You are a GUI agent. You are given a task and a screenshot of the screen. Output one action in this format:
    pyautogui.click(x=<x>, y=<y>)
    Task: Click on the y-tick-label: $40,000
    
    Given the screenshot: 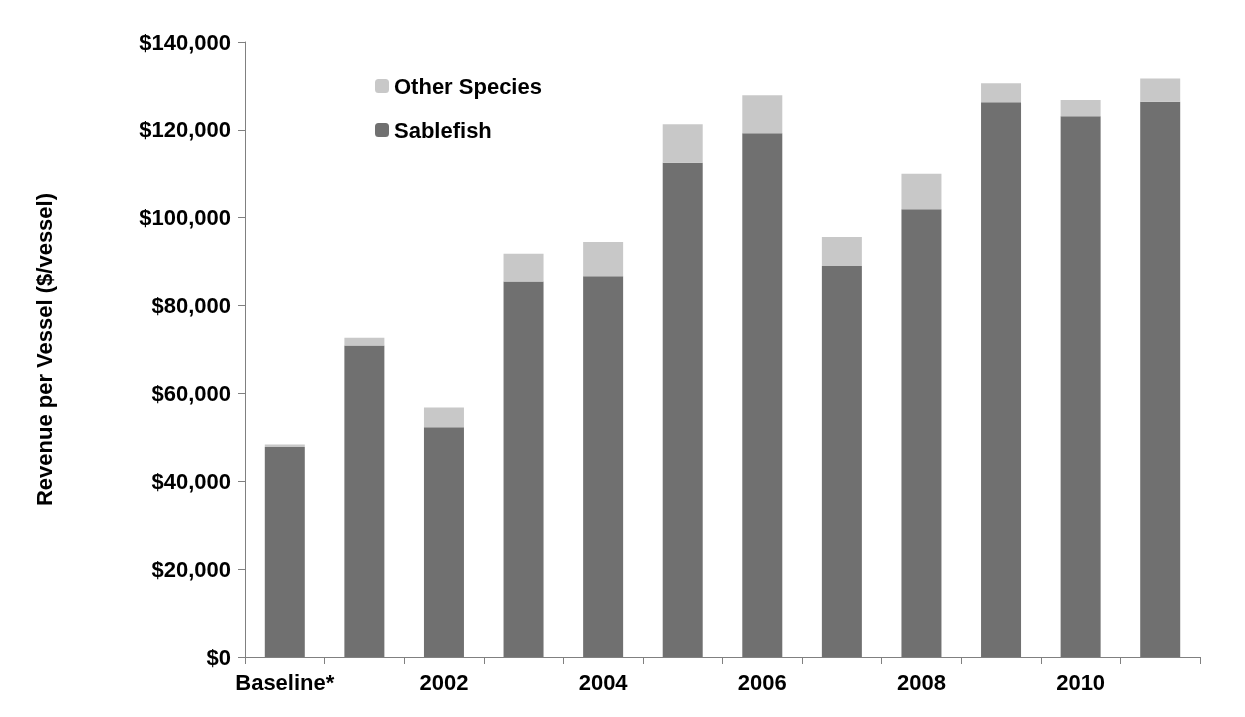 What is the action you would take?
    pyautogui.click(x=191, y=481)
    